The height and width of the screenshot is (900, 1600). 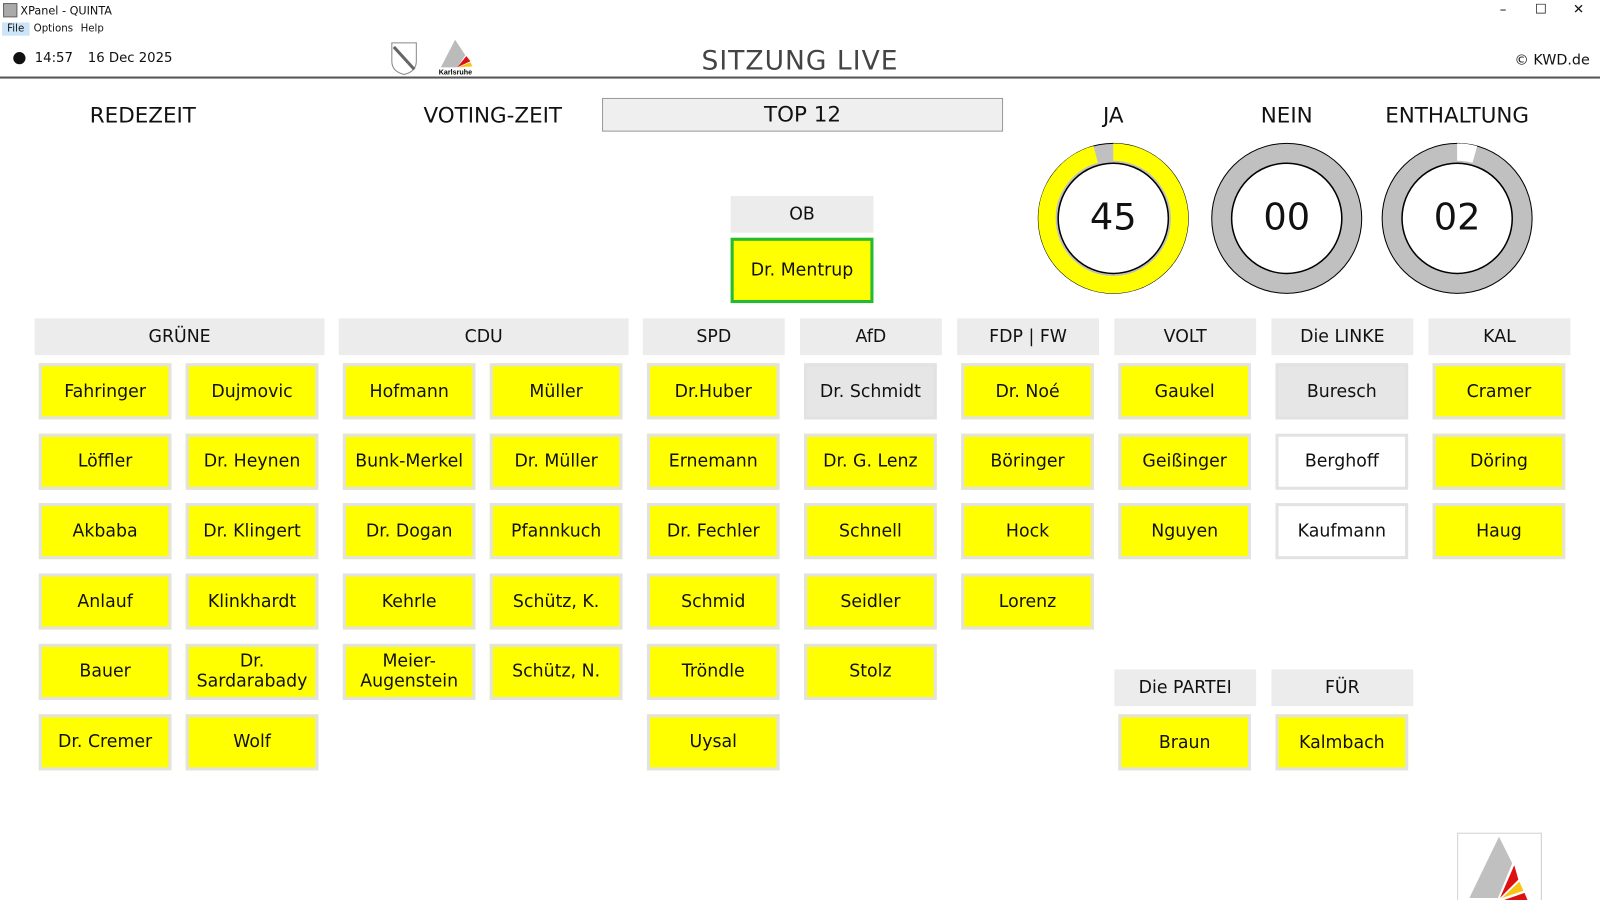 I want to click on agenda-item: TOP 12, so click(x=803, y=114).